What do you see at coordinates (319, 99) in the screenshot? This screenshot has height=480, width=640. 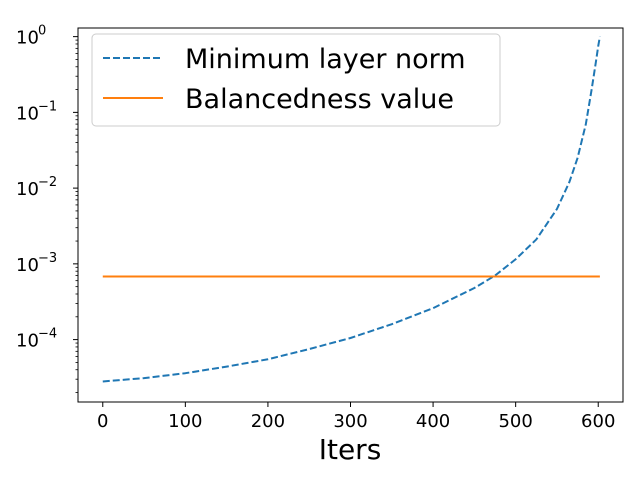 I see `legend-label-balancedness: Balancedness value` at bounding box center [319, 99].